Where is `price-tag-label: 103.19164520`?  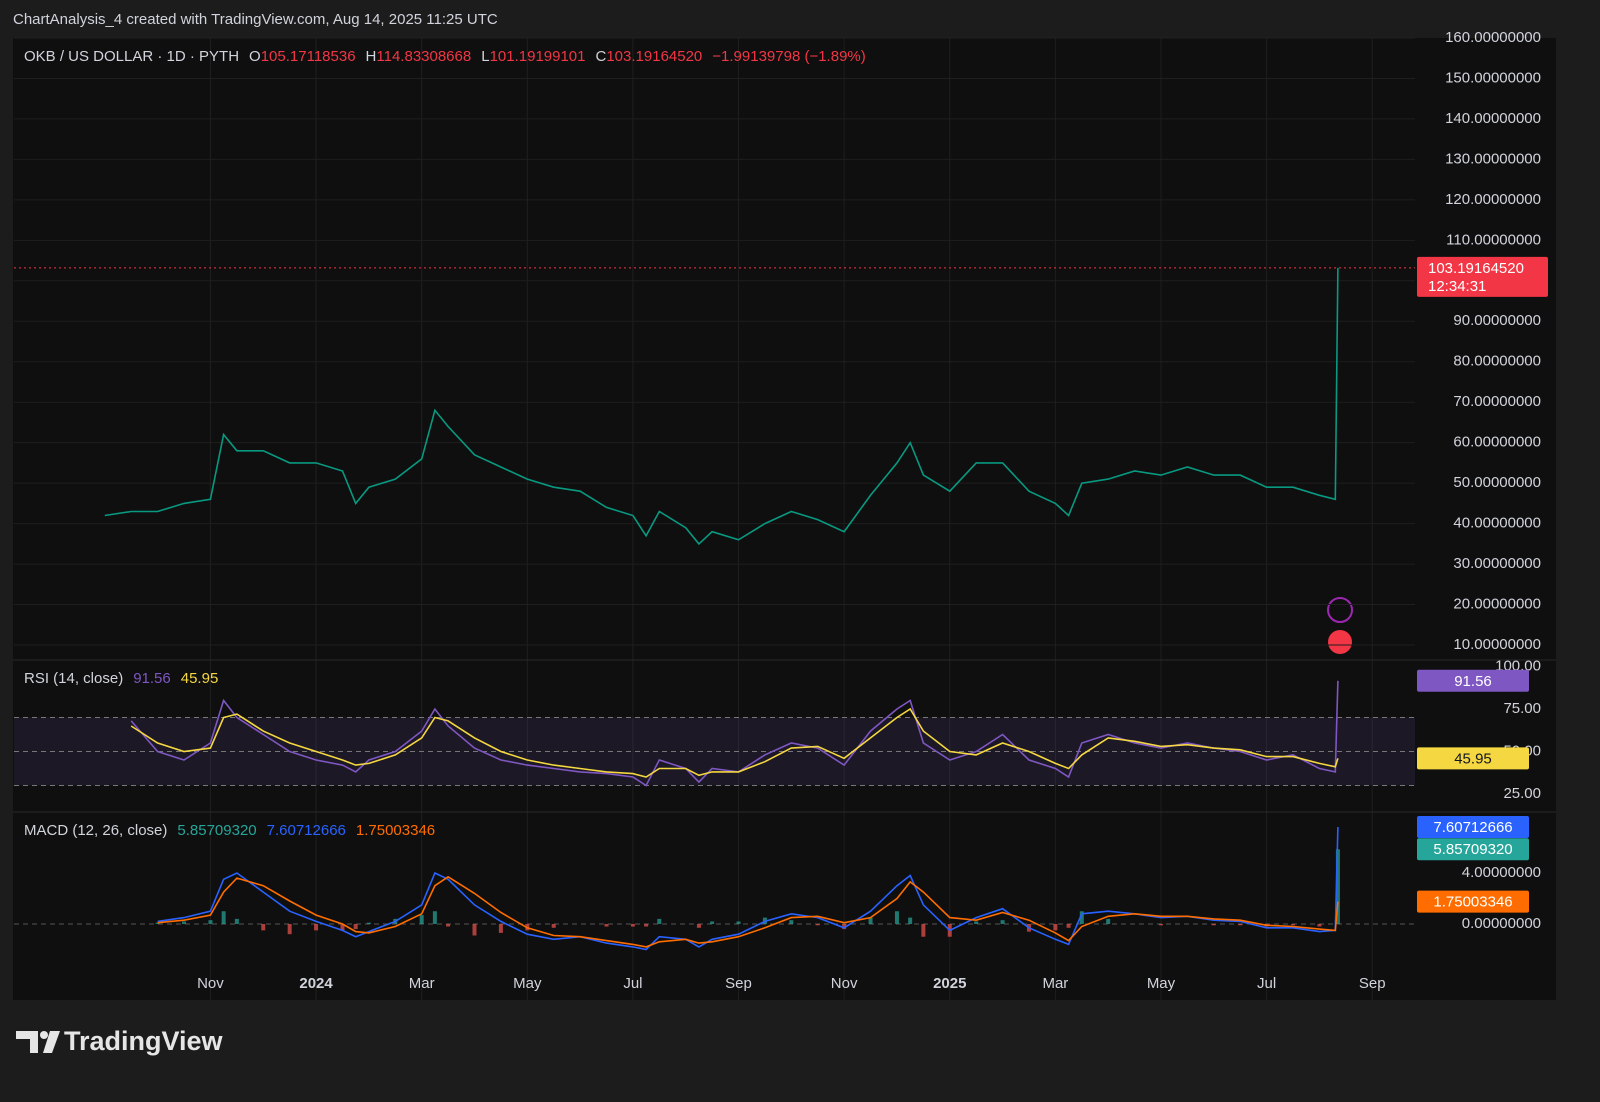
price-tag-label: 103.19164520 is located at coordinates (1476, 268).